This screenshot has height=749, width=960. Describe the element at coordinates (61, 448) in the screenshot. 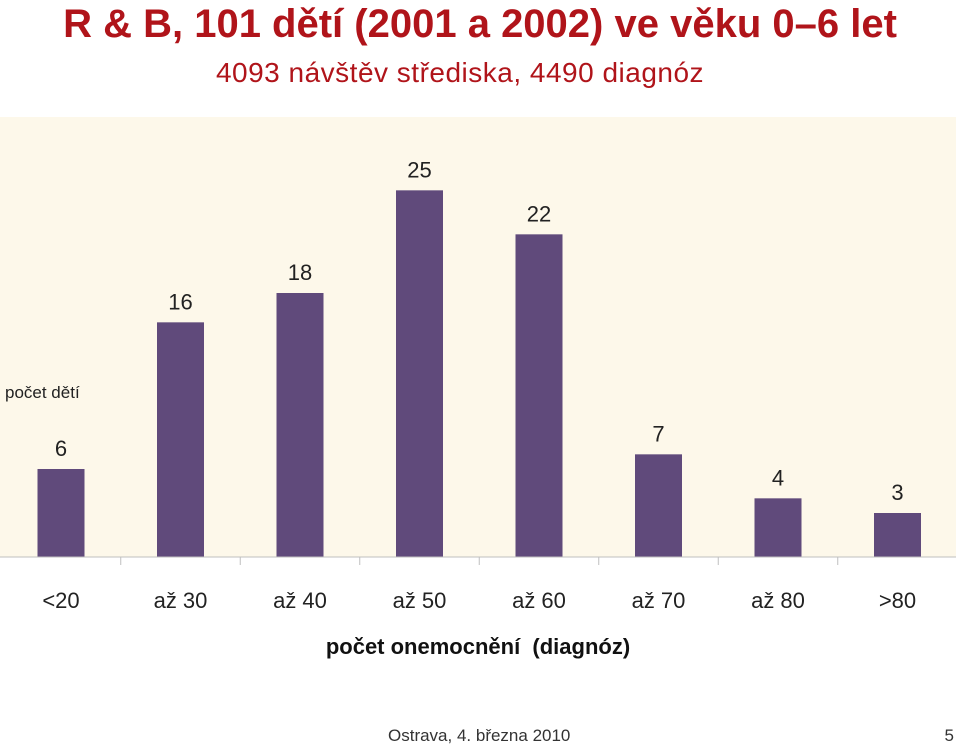

I see `value-label-0: 6` at that location.